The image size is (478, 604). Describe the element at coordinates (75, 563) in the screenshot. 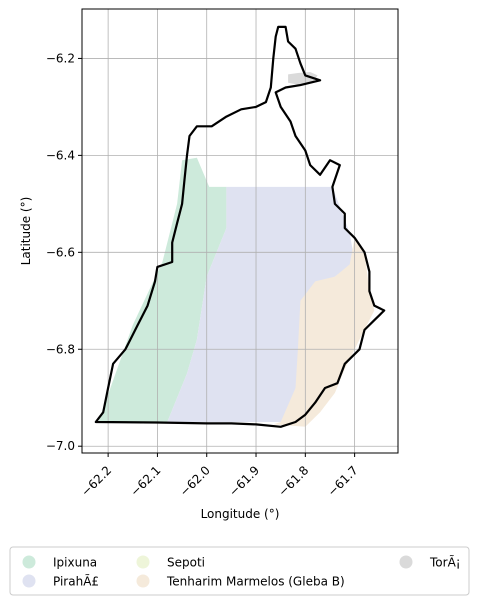

I see `legend-label-0: Ipixuna` at that location.